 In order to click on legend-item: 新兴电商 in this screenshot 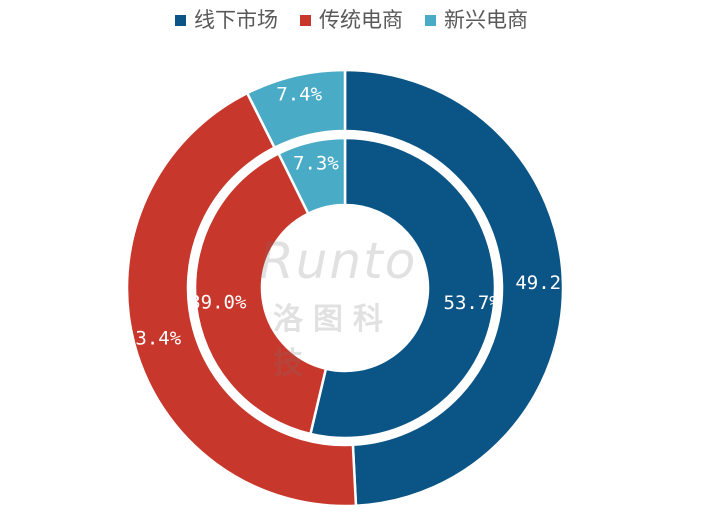, I will do `click(476, 19)`.